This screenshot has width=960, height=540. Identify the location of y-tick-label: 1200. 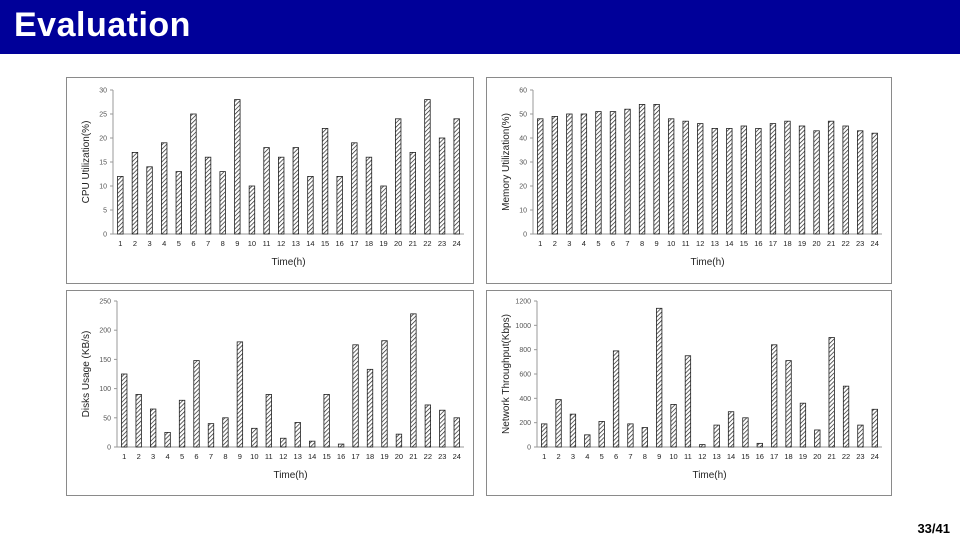
(523, 302).